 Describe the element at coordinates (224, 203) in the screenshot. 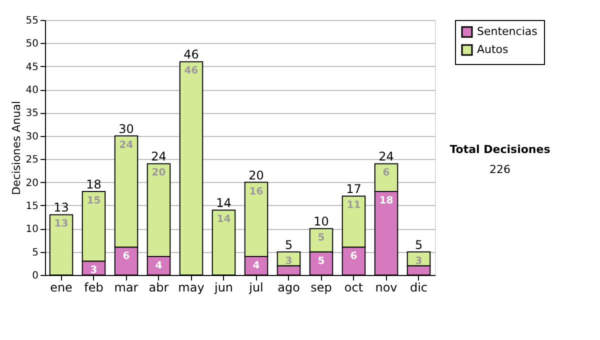

I see `total-label: 14` at that location.